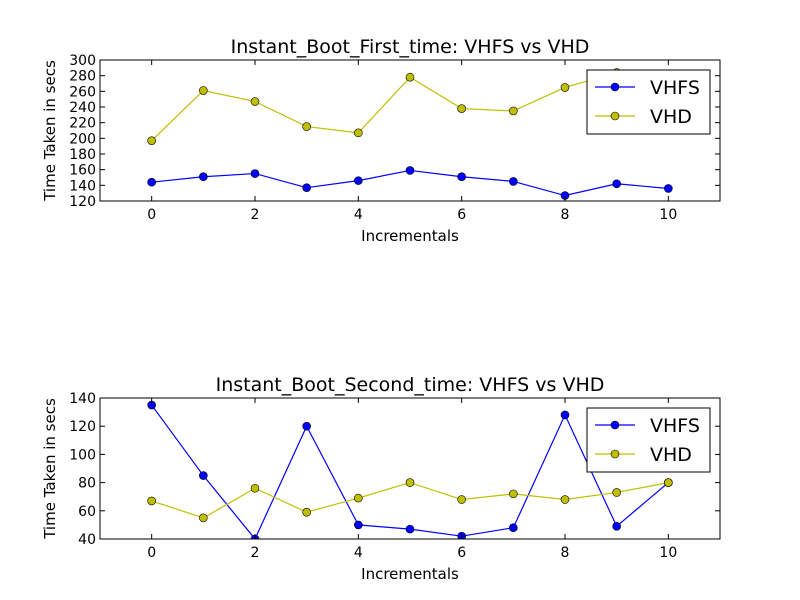 This screenshot has height=600, width=800. I want to click on y-tick-label: 80, so click(87, 484).